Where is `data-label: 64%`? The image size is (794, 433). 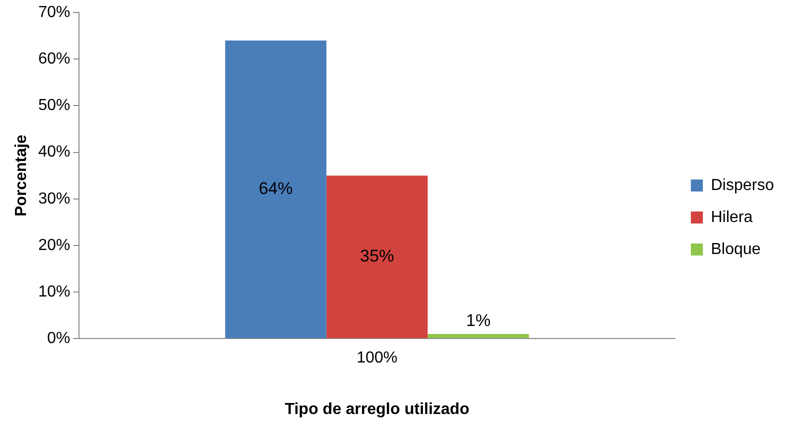
data-label: 64% is located at coordinates (275, 188).